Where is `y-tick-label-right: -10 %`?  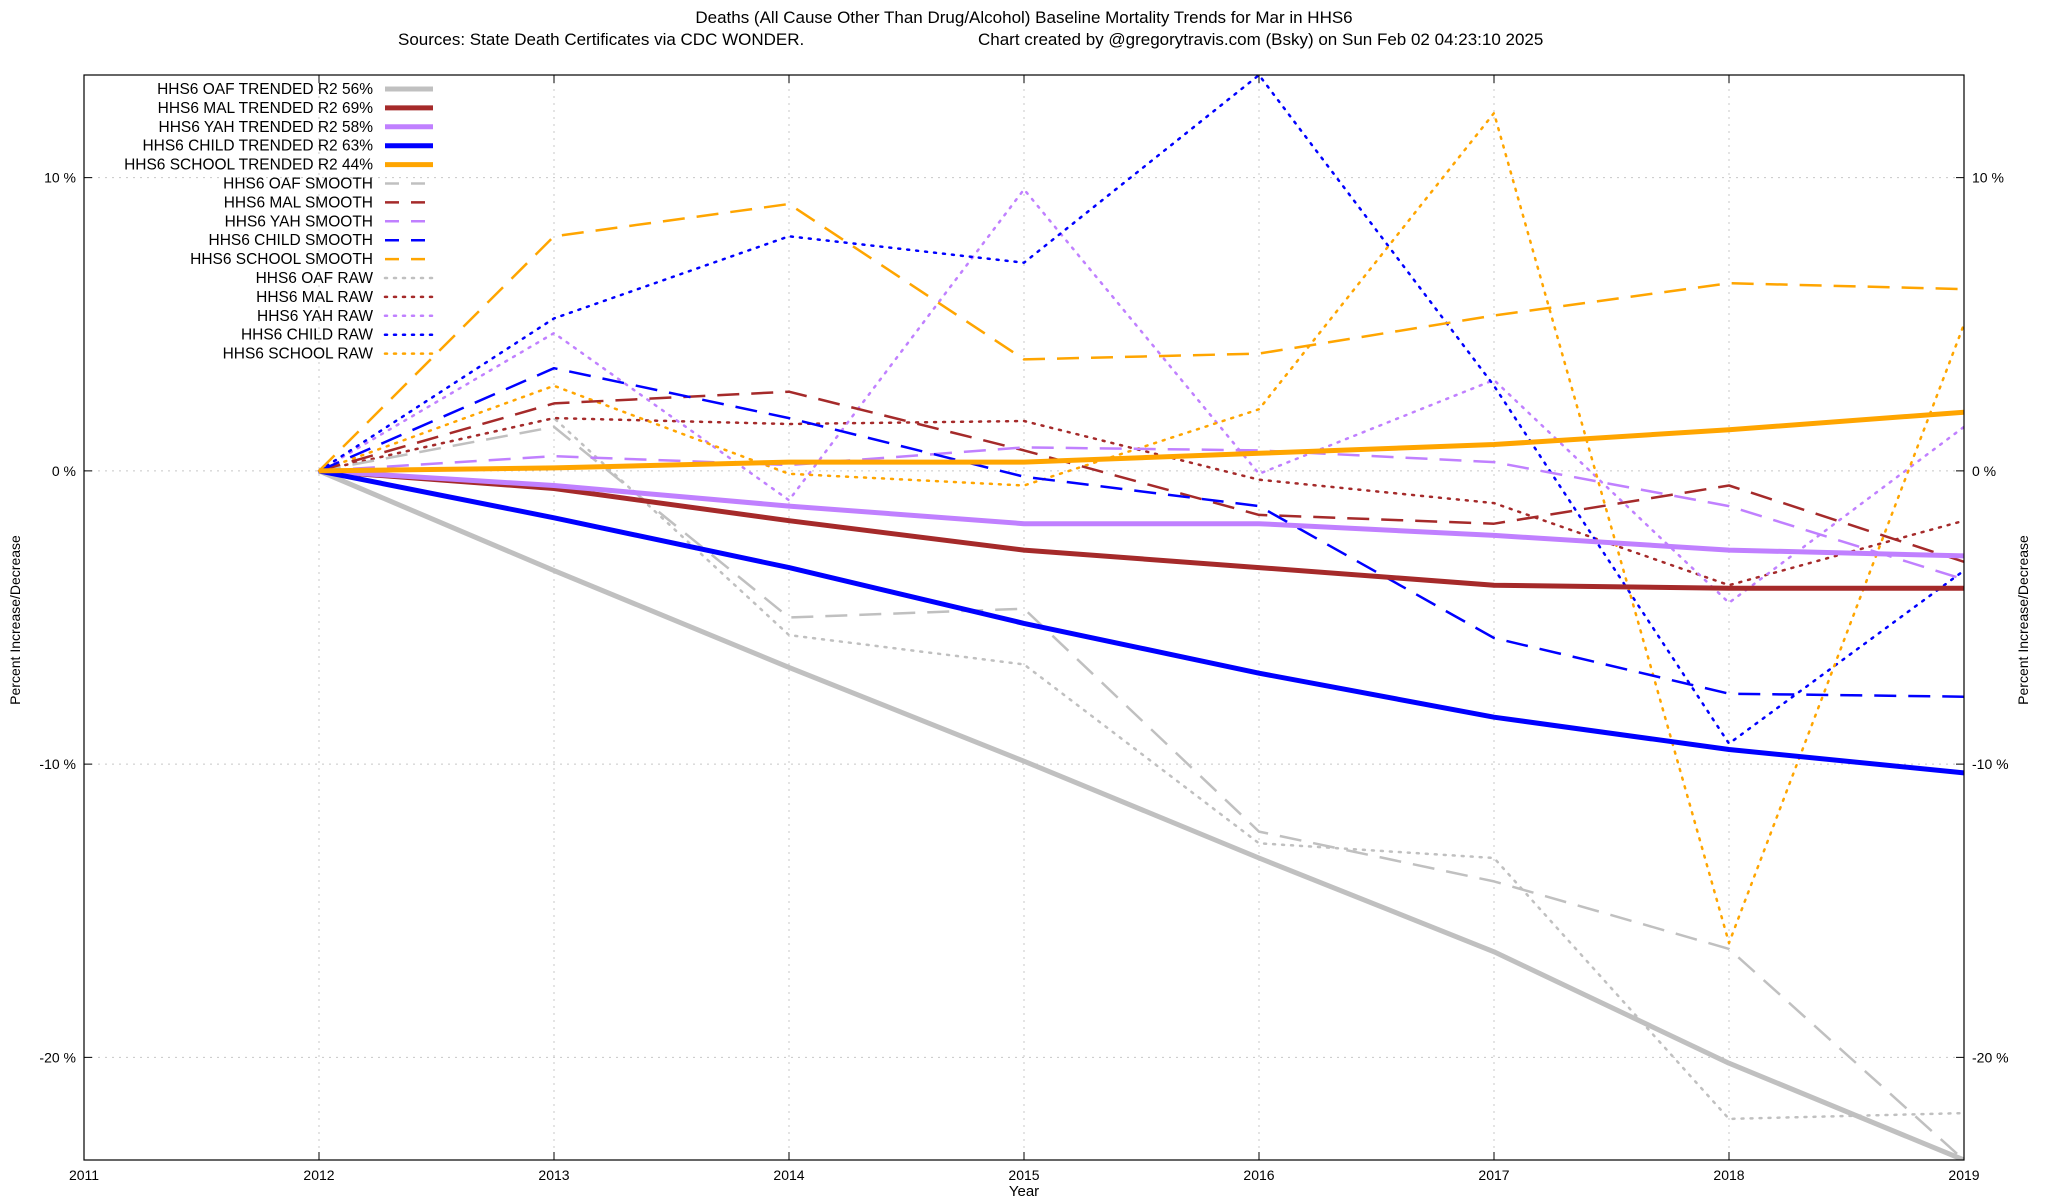
y-tick-label-right: -10 % is located at coordinates (1990, 764).